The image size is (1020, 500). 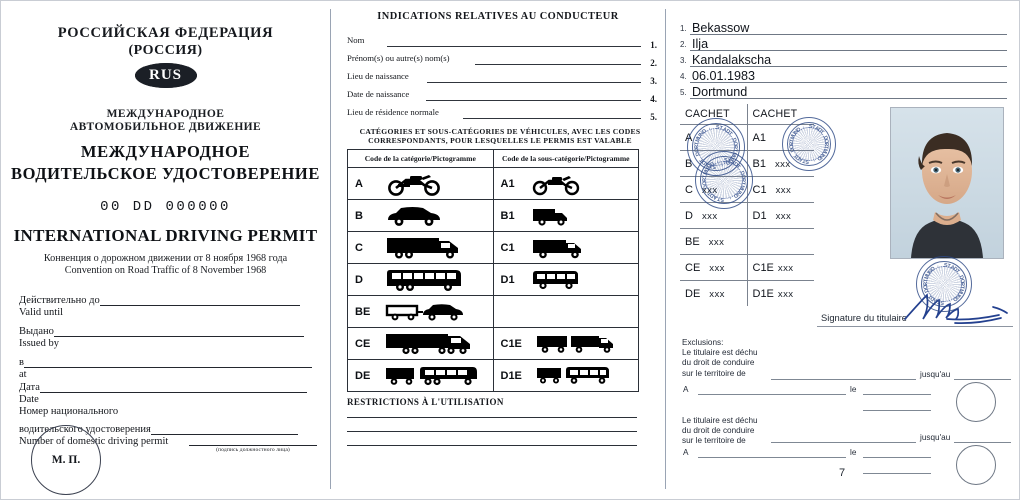 I want to click on exclusions-b1-le-label: le, so click(x=853, y=389).